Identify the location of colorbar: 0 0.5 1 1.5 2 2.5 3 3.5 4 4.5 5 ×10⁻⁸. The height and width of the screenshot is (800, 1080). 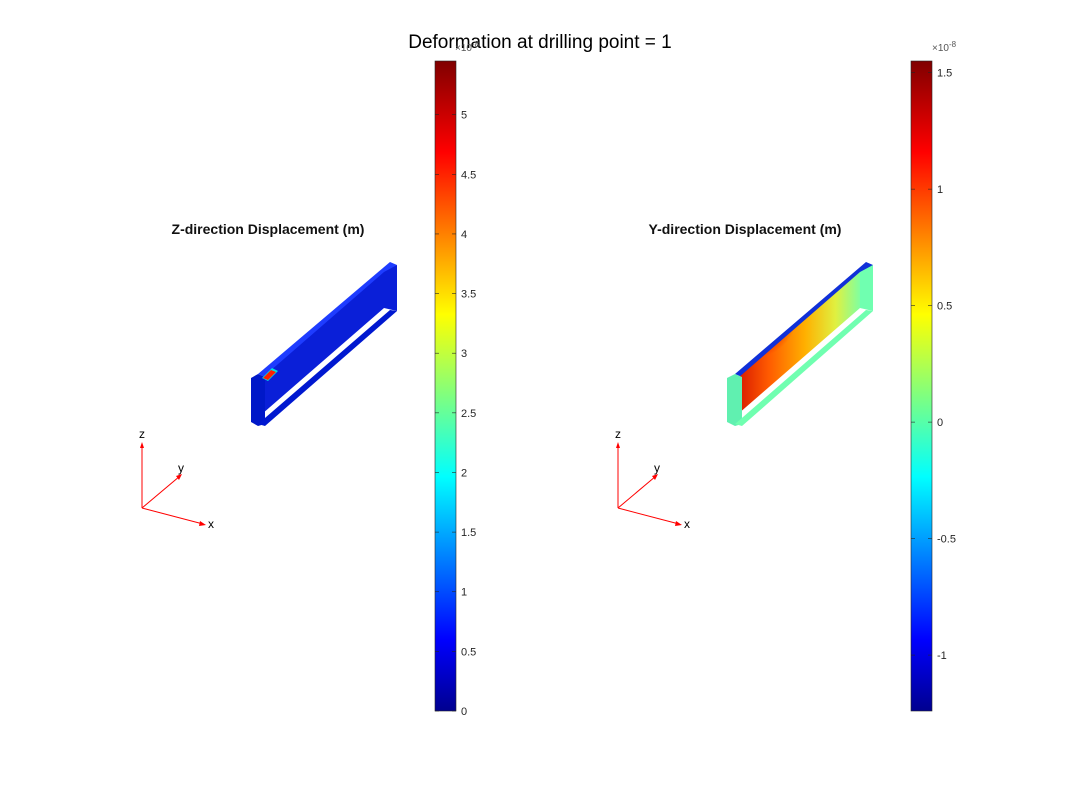
(457, 379).